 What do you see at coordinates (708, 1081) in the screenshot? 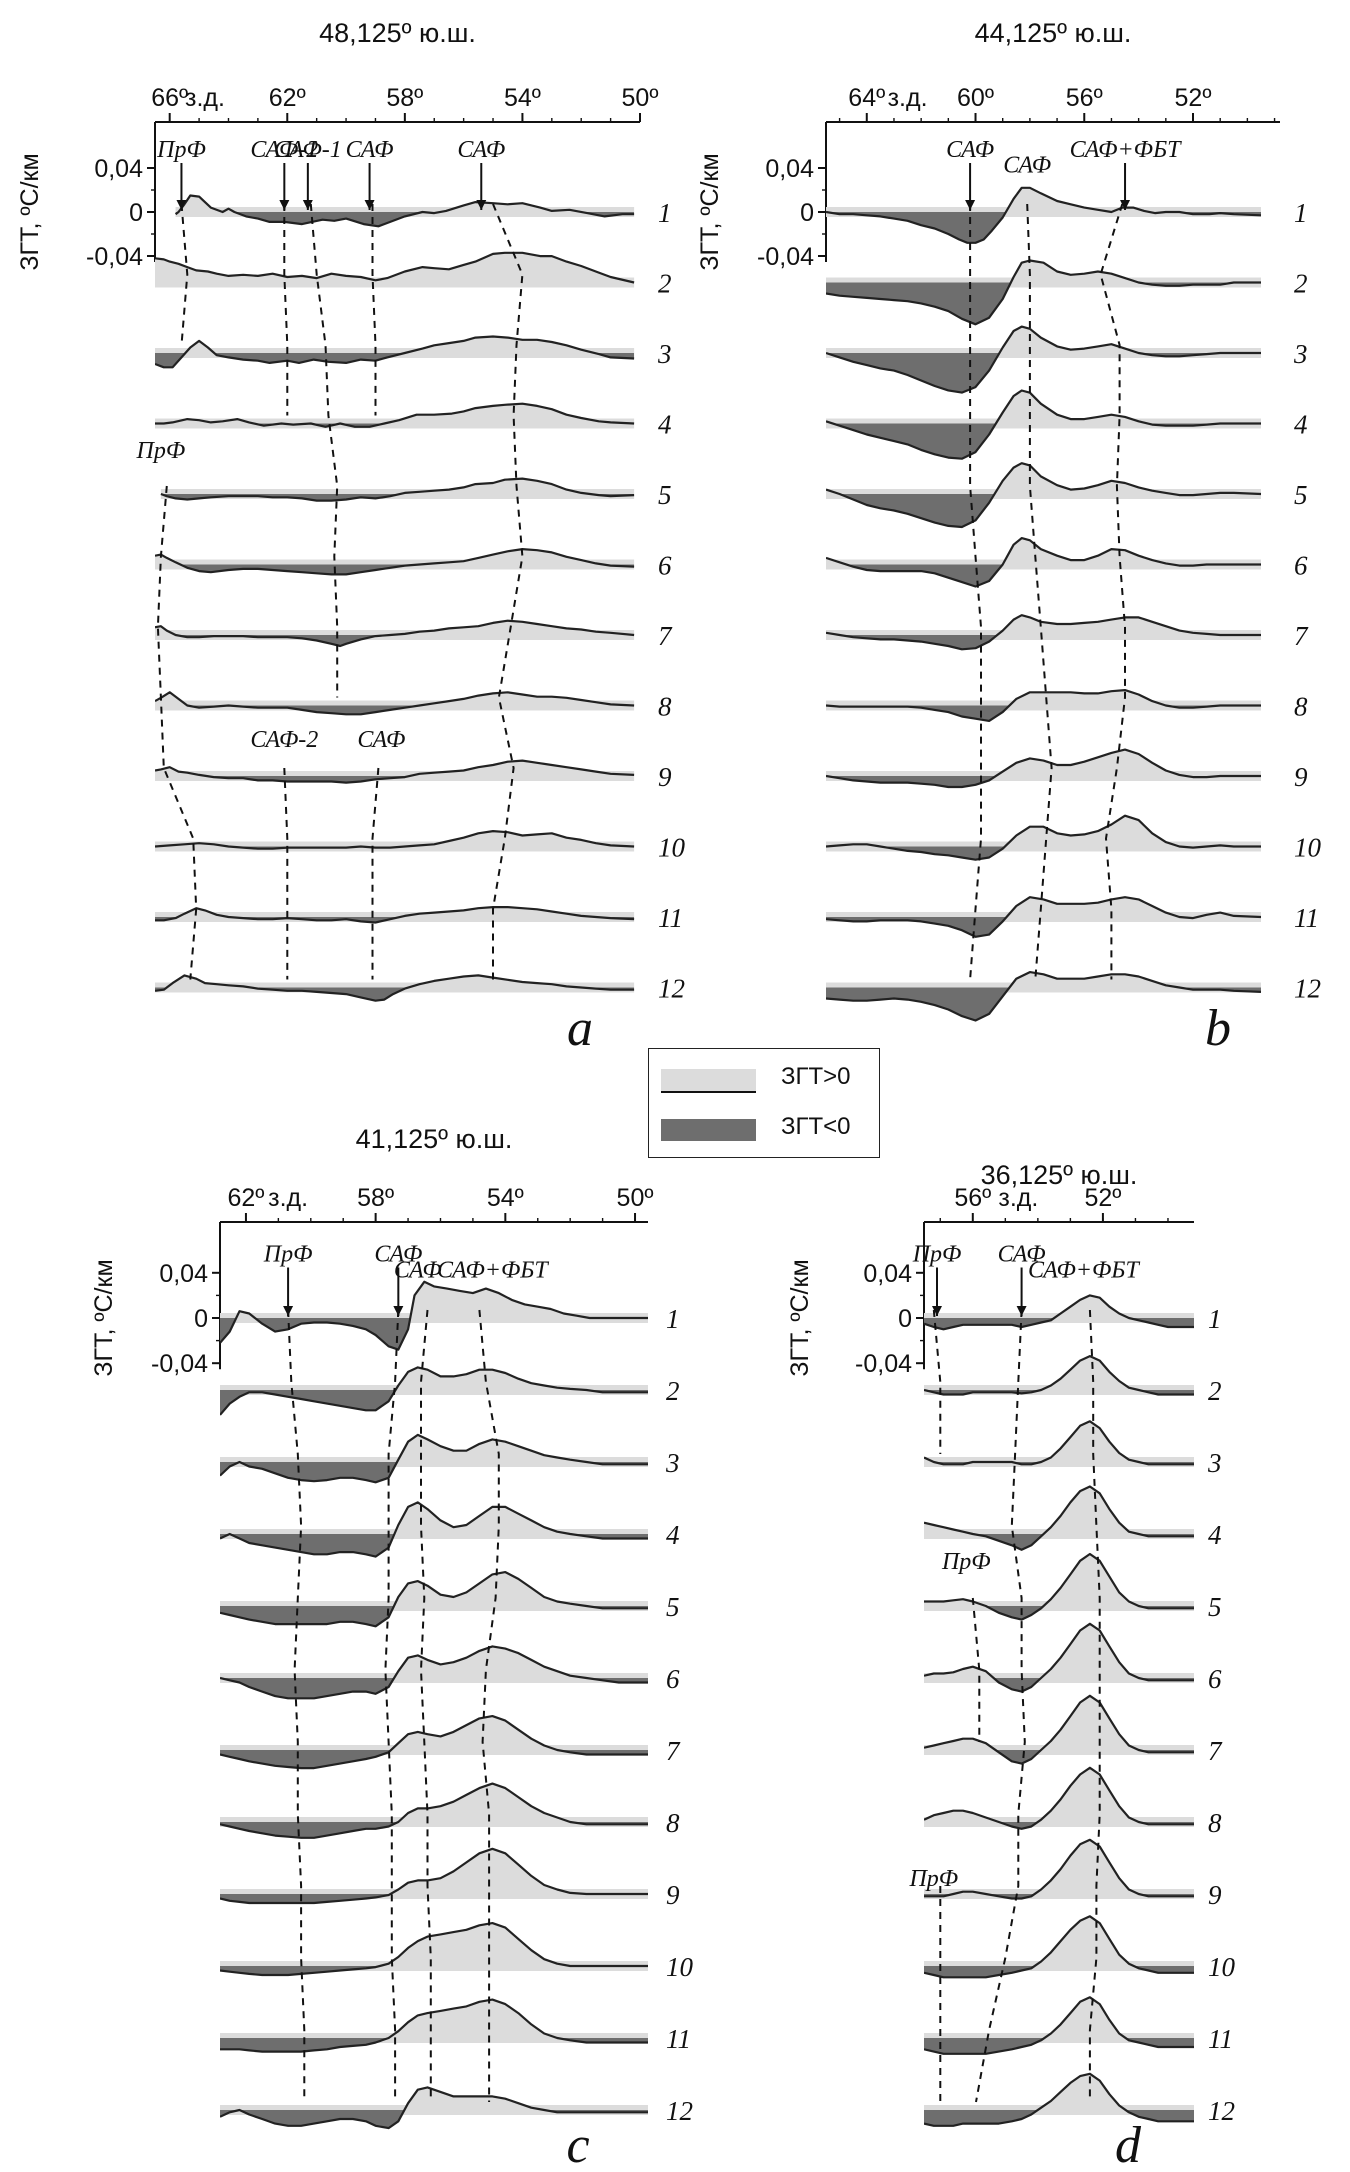
I see `legend-swatch-positive` at bounding box center [708, 1081].